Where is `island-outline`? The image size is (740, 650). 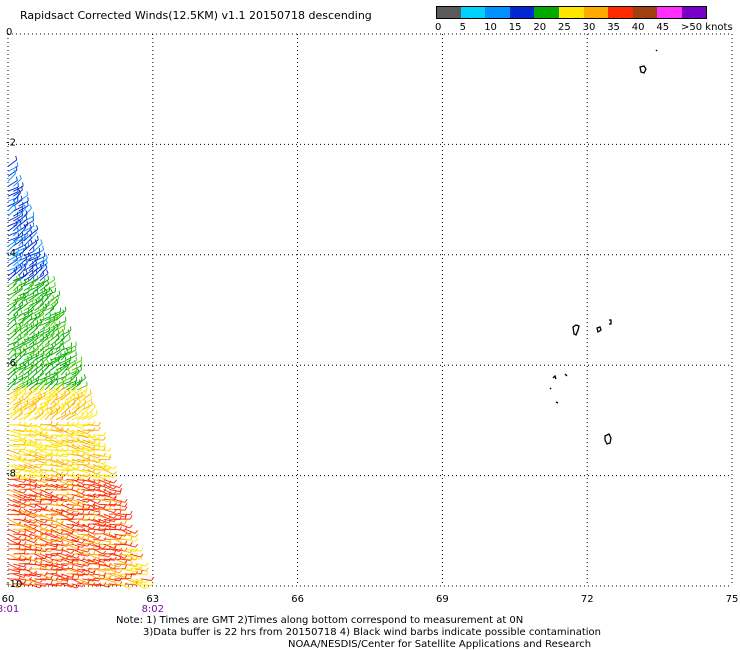 island-outline is located at coordinates (576, 330).